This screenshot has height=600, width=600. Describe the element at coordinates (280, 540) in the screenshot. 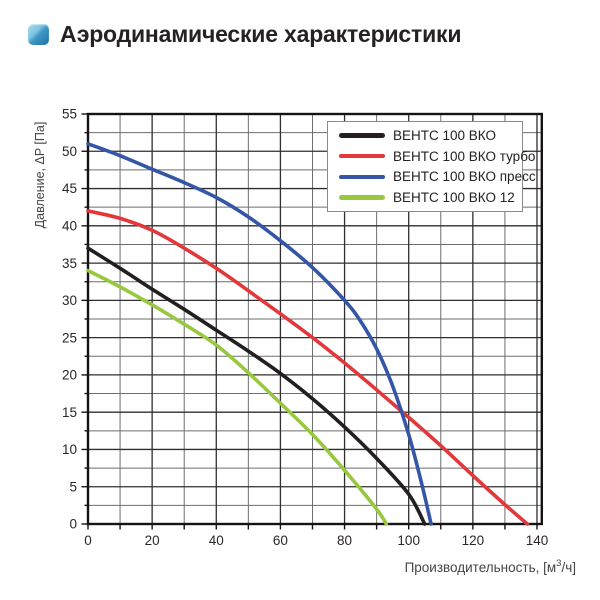

I see `x-tick-label: 60` at that location.